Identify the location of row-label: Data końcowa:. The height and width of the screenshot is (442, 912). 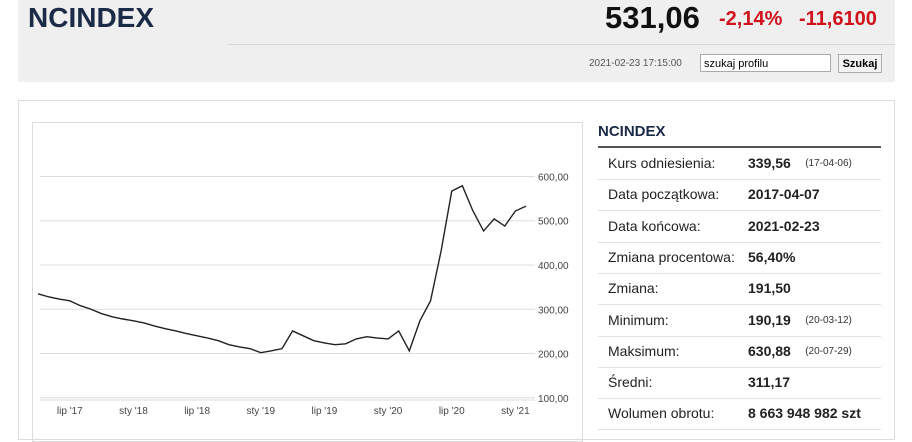
(654, 225).